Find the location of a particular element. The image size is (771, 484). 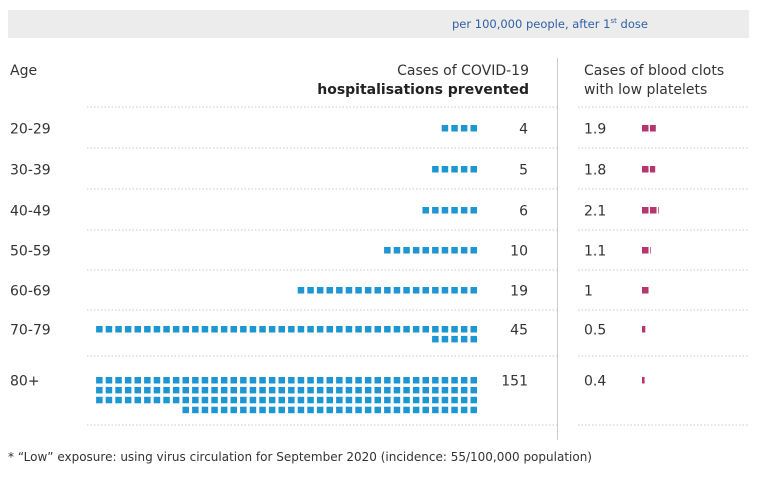

clots-column-header: Cases of blood clots with low platelets is located at coordinates (654, 81).